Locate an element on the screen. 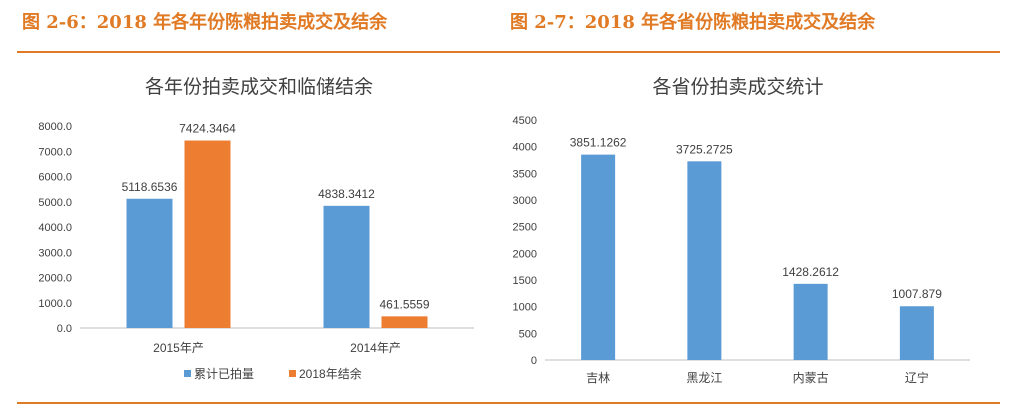 Image resolution: width=1017 pixels, height=419 pixels. y-tick-label: 0 is located at coordinates (534, 361).